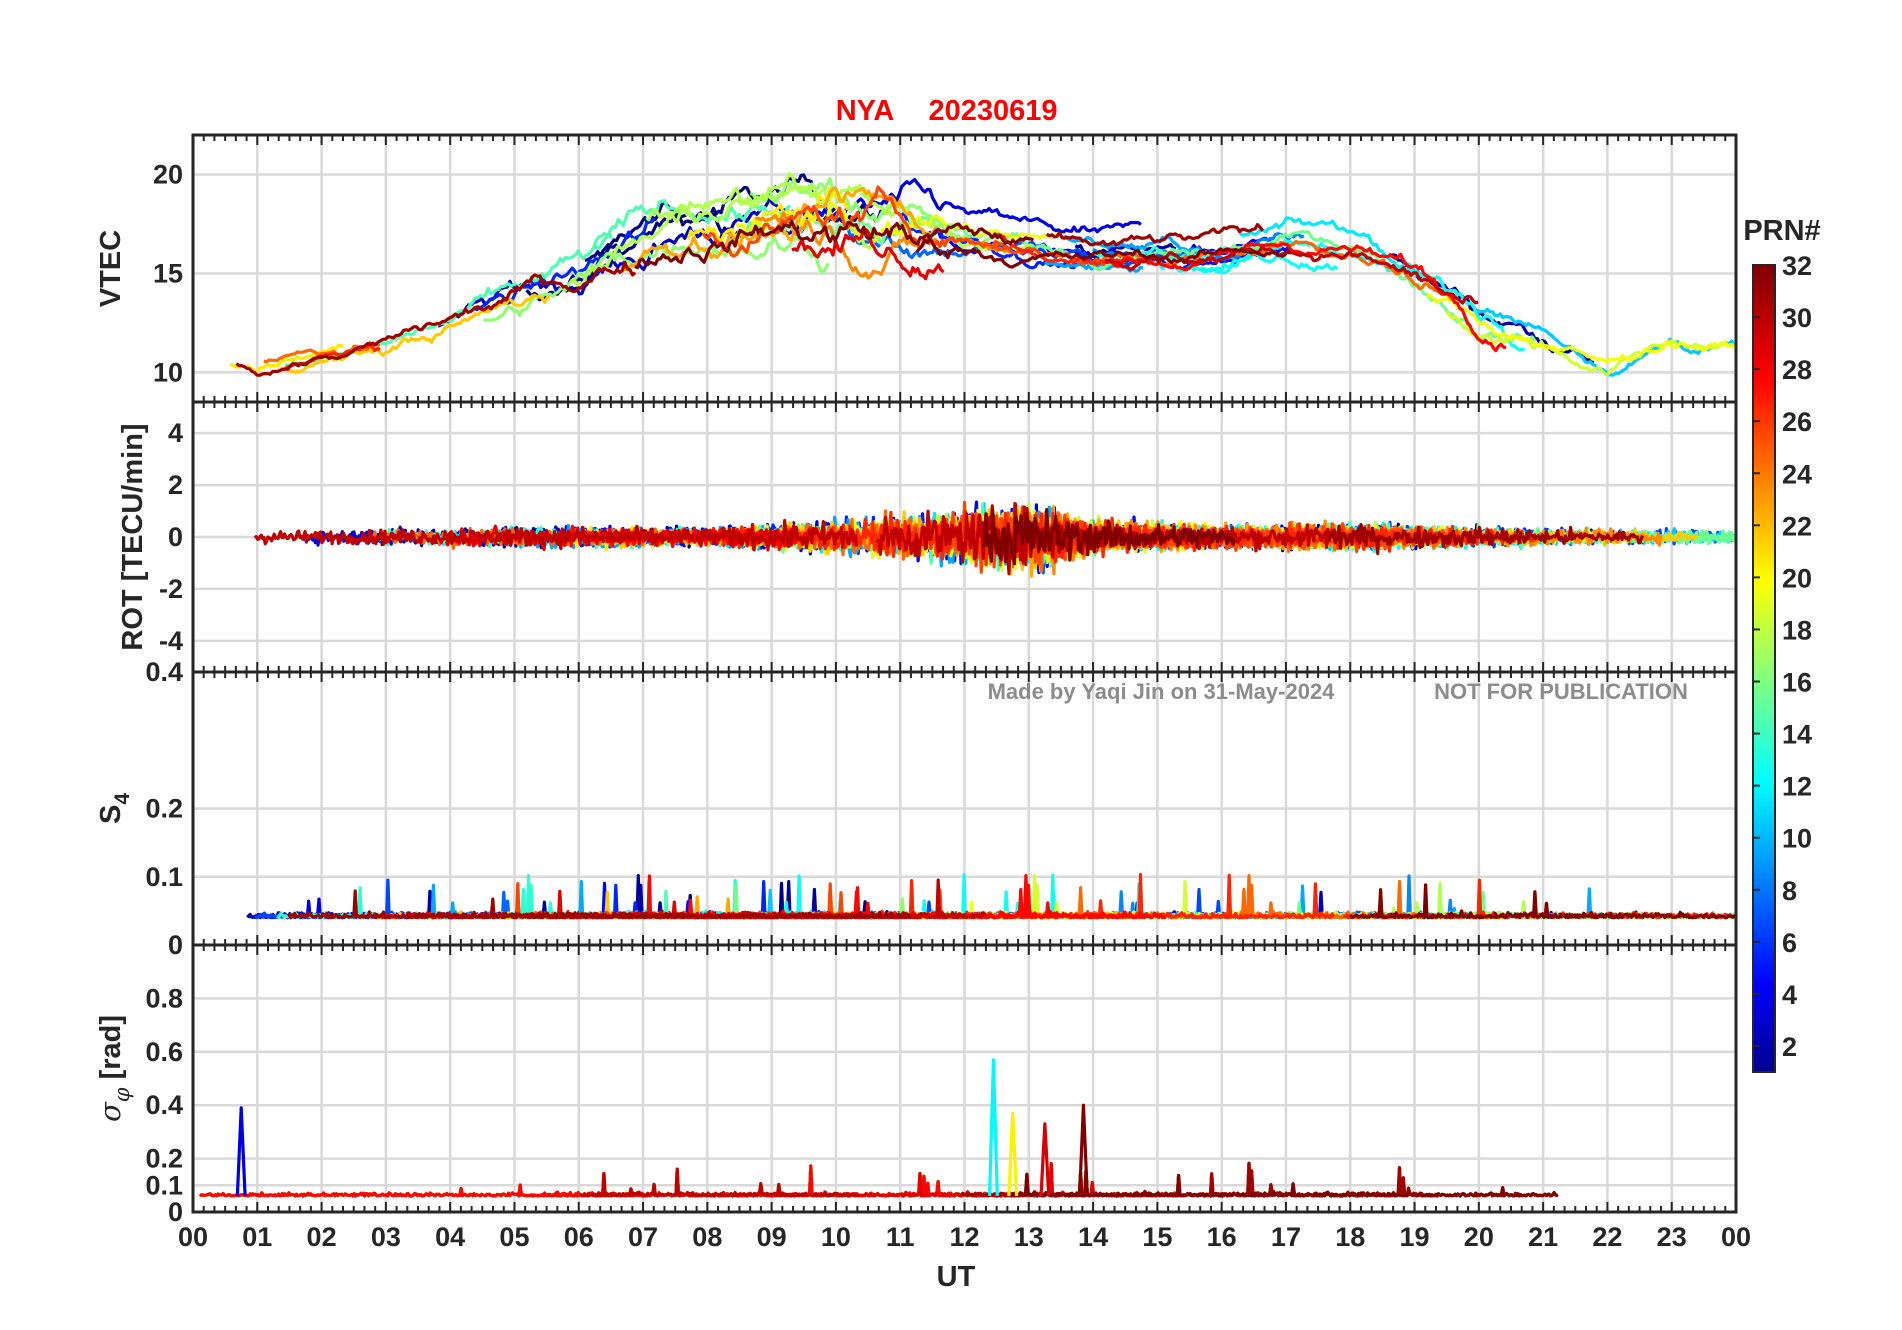 The image size is (1902, 1330). I want to click on y-tick-label: 10, so click(168, 372).